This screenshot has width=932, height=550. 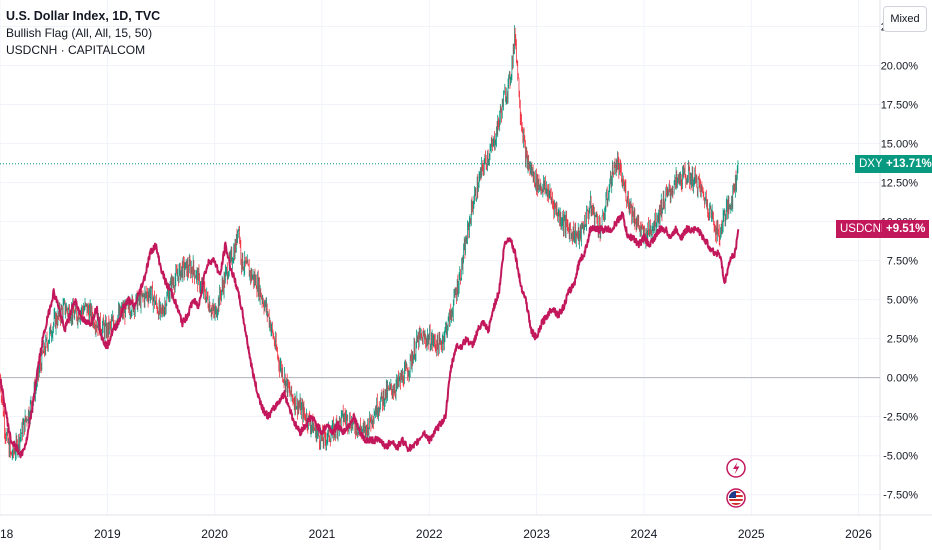 What do you see at coordinates (900, 418) in the screenshot?
I see `y-tick-label: -2.50%` at bounding box center [900, 418].